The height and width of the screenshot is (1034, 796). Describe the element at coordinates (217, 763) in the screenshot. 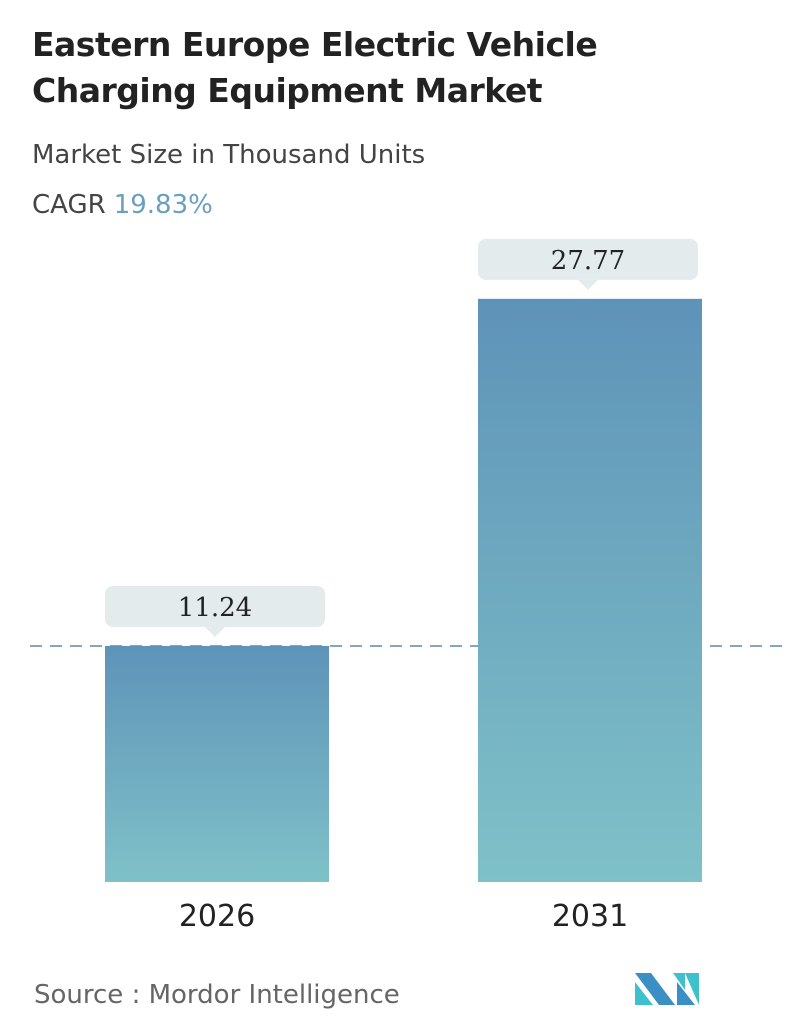

I see `bar-2026` at that location.